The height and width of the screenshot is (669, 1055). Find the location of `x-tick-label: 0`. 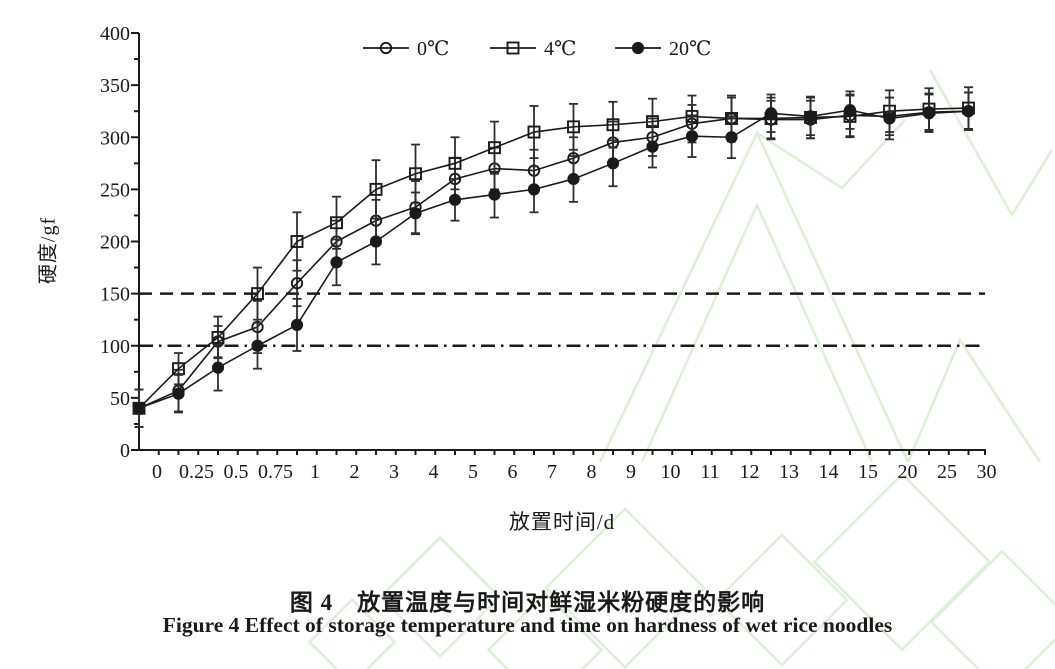

x-tick-label: 0 is located at coordinates (157, 472).